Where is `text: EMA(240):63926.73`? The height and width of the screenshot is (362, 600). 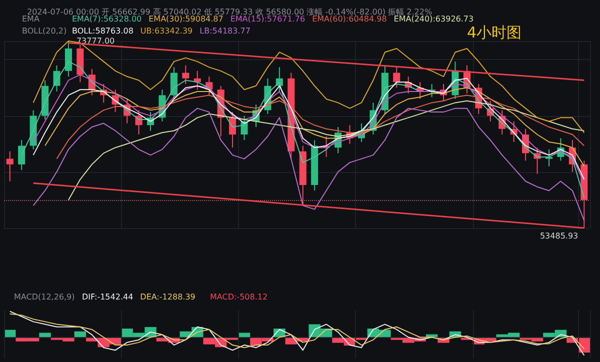 text: EMA(240):63926.73 is located at coordinates (434, 19).